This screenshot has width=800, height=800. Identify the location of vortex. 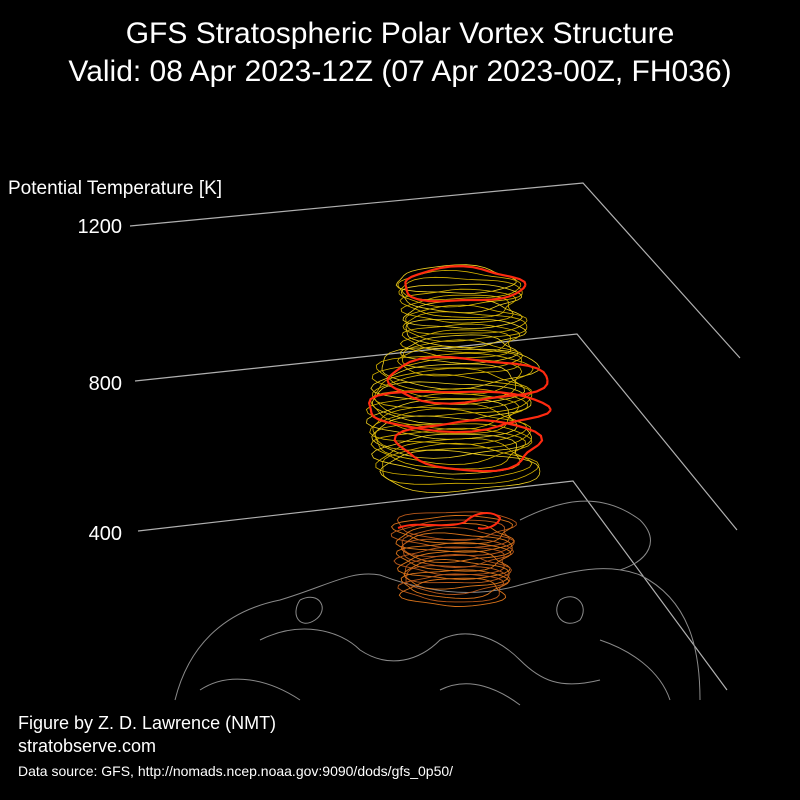
(458, 435).